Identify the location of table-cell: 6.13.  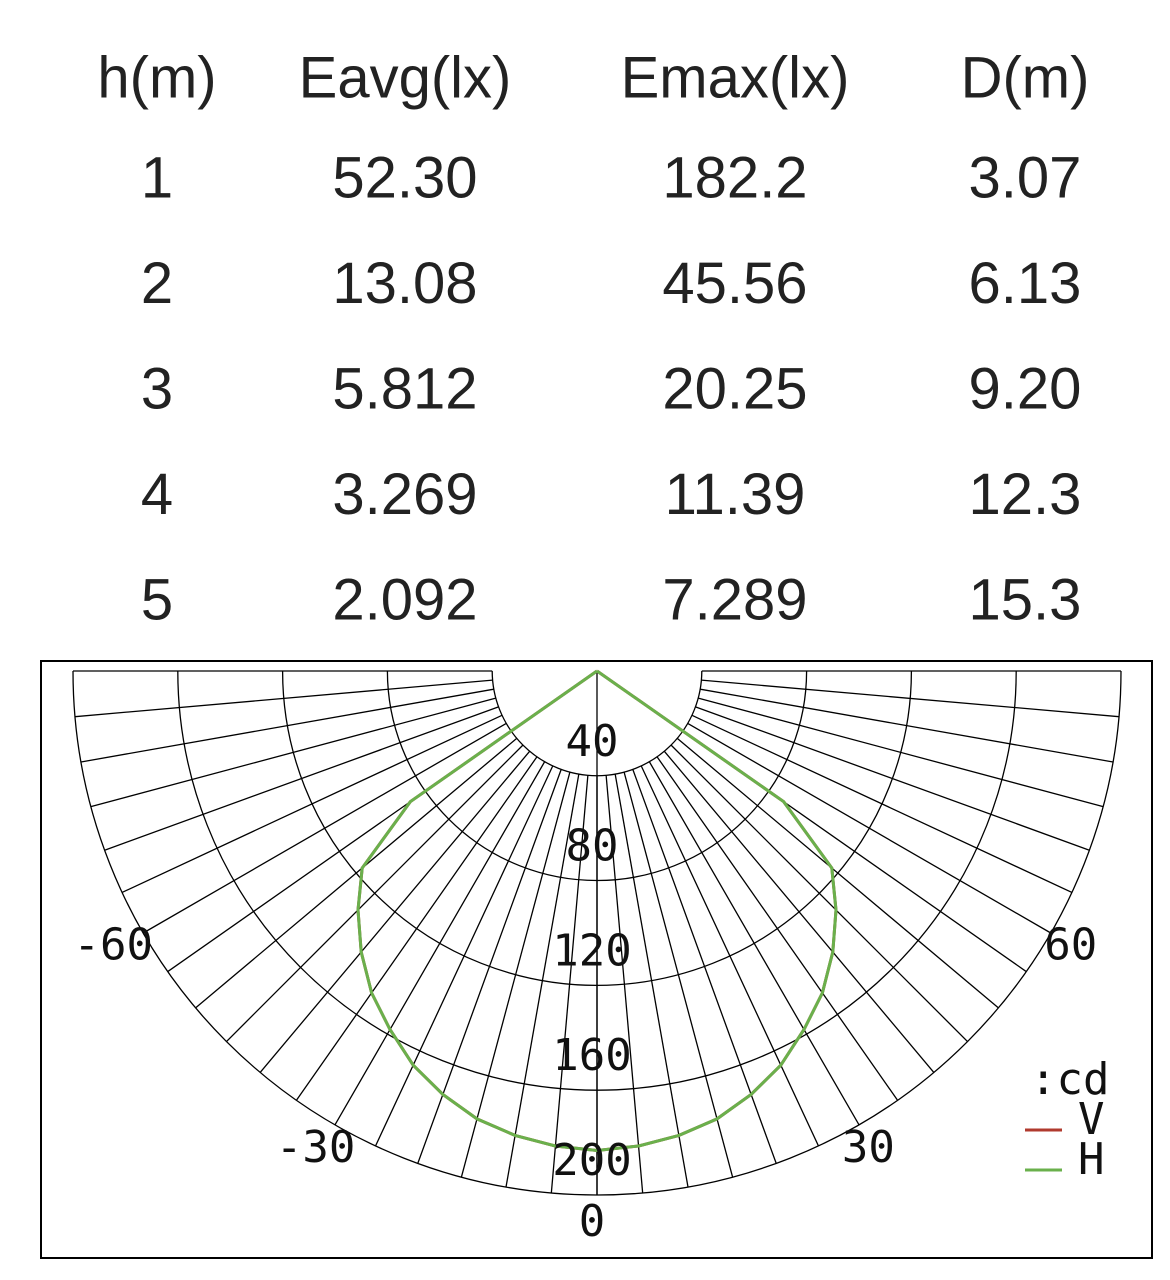
(1025, 283).